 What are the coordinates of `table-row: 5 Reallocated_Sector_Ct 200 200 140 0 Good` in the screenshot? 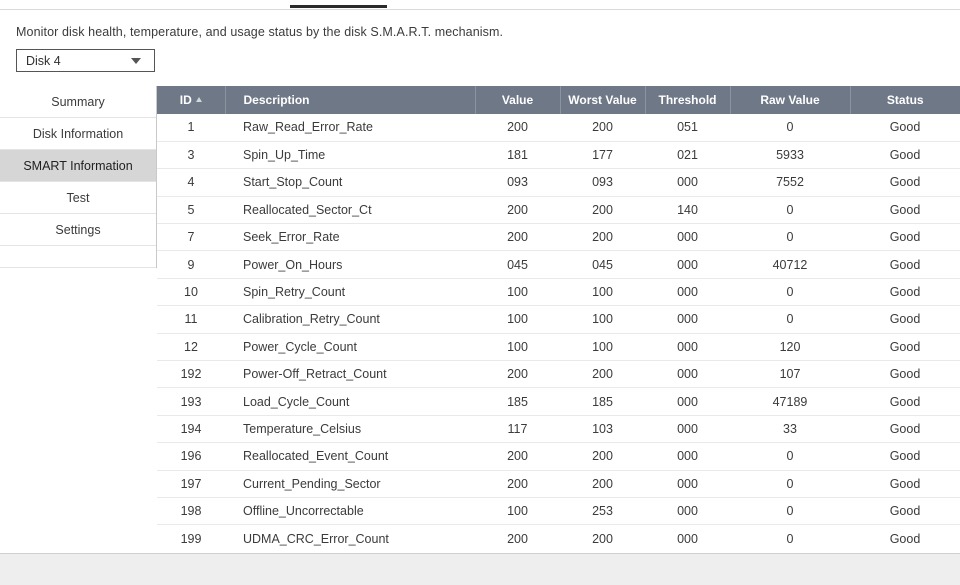 It's located at (558, 210).